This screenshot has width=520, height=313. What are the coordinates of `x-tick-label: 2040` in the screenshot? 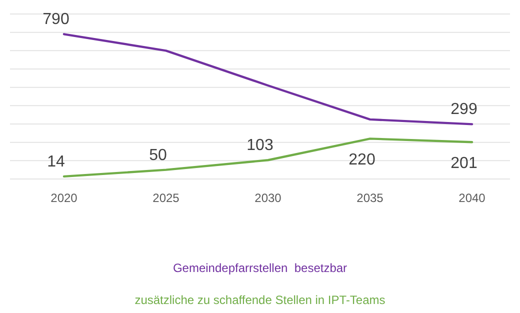 It's located at (472, 198).